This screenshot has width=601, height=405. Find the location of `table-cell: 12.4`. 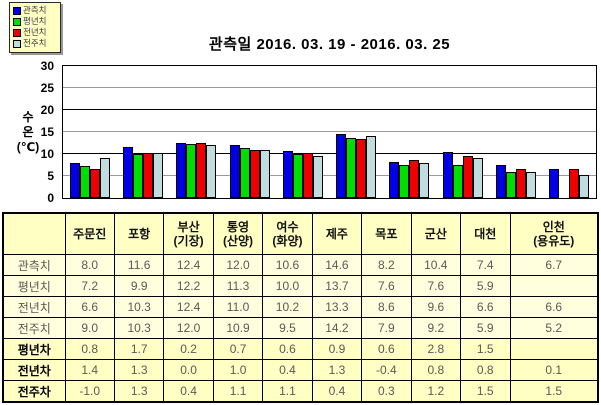

table-cell: 12.4 is located at coordinates (188, 307).